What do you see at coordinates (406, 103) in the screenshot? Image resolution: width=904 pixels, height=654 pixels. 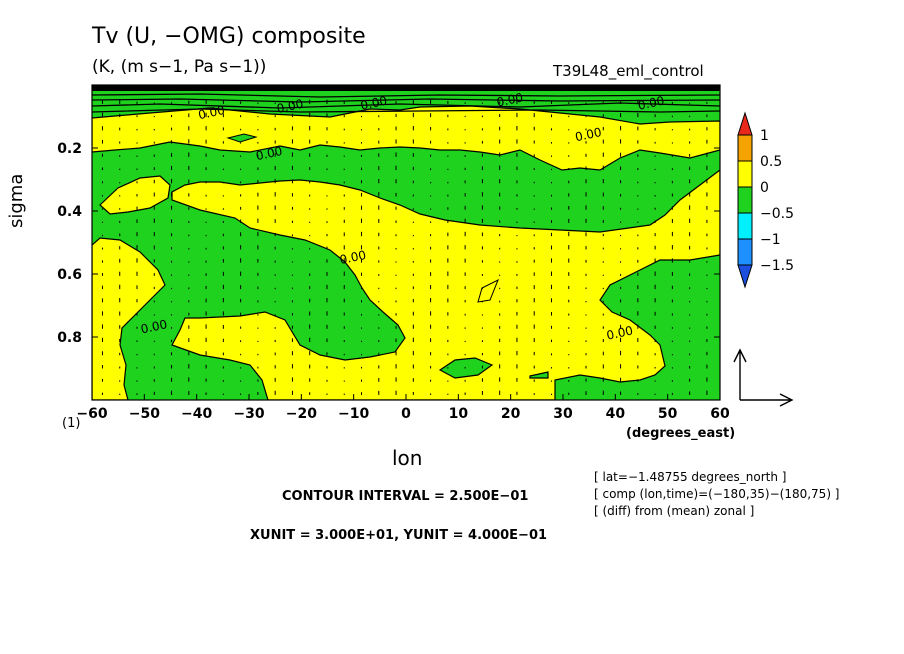 I see `top-contours` at bounding box center [406, 103].